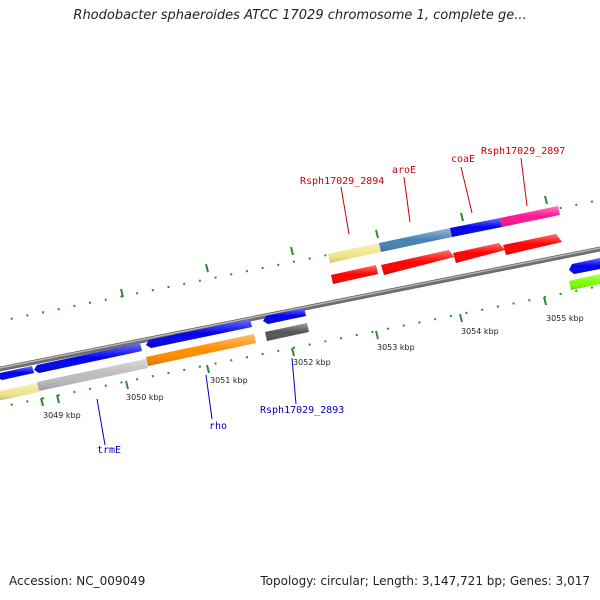 This screenshot has height=600, width=600. I want to click on feature-steelblue-aroE, so click(415, 240).